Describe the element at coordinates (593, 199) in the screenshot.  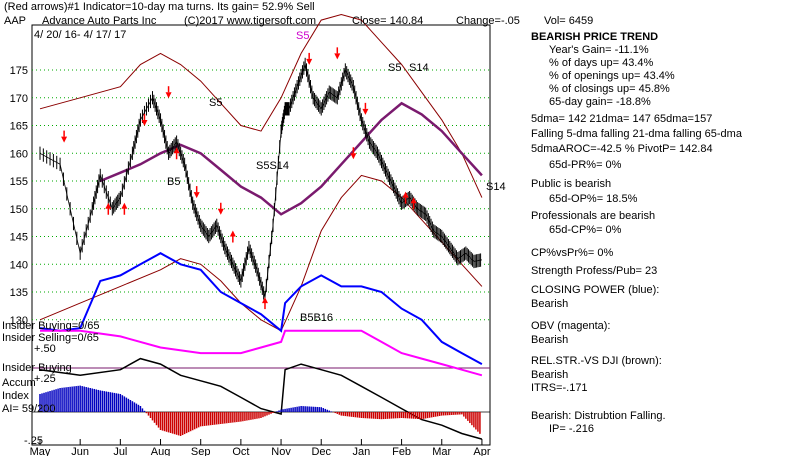
I see `op-65d: 65d-OP%= 18.5%` at that location.